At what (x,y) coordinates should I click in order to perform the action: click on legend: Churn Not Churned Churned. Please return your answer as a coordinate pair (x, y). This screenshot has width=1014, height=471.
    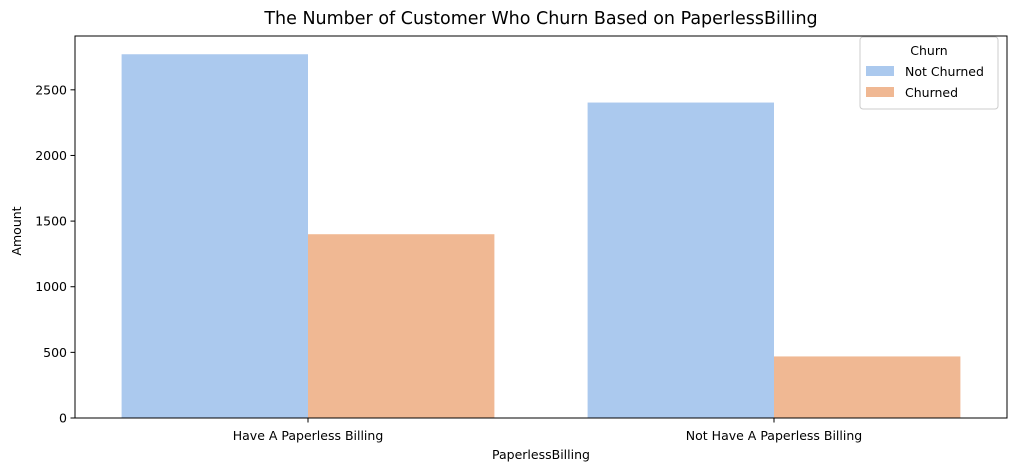
    Looking at the image, I should click on (929, 73).